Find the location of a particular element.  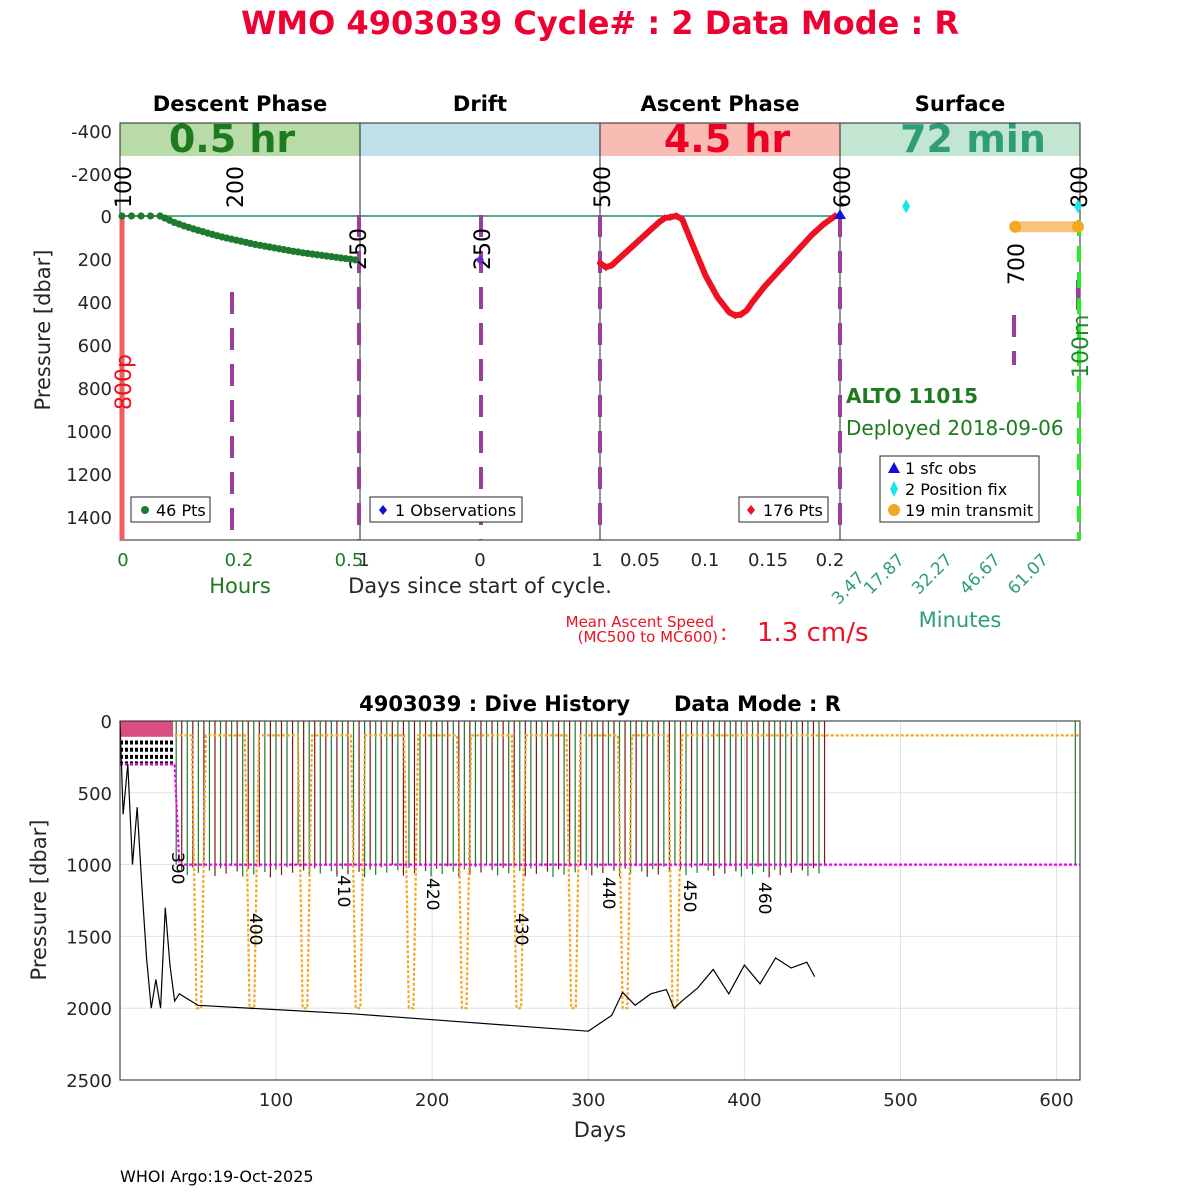

surface-series is located at coordinates (959, 216).